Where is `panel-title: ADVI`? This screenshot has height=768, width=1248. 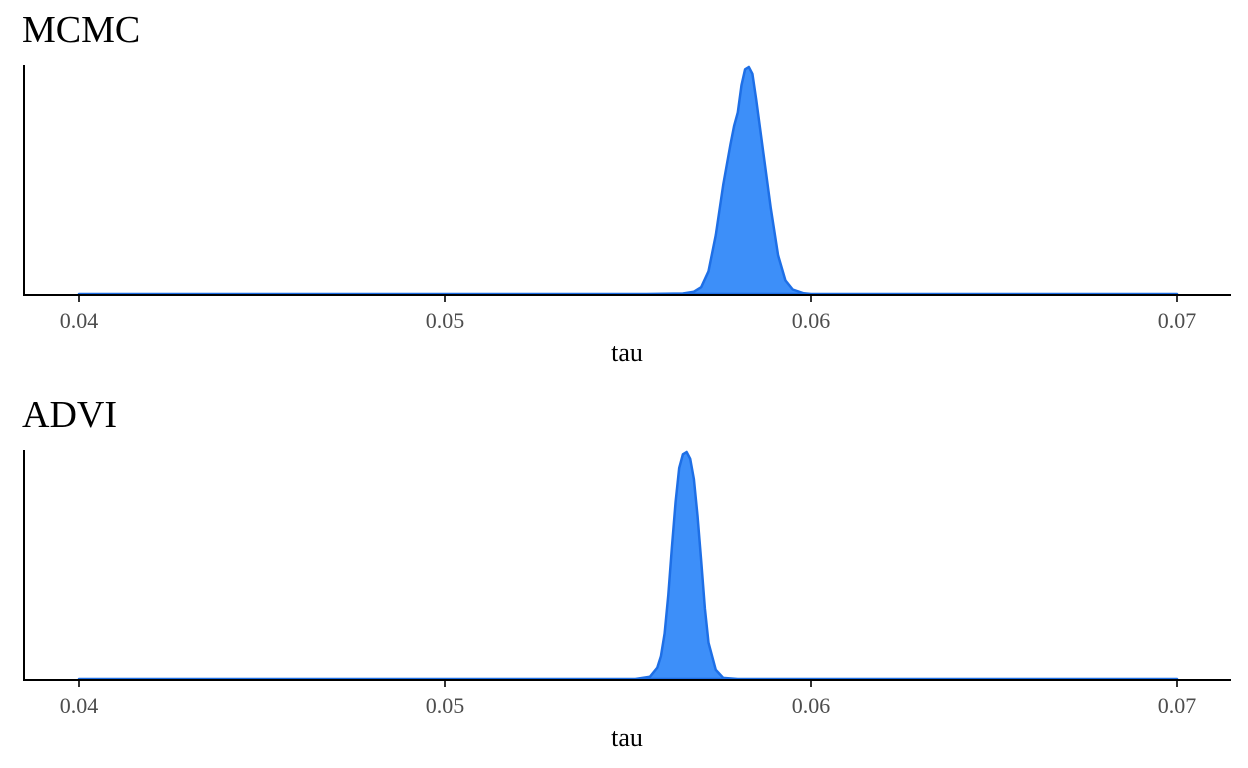
panel-title: ADVI is located at coordinates (69, 415).